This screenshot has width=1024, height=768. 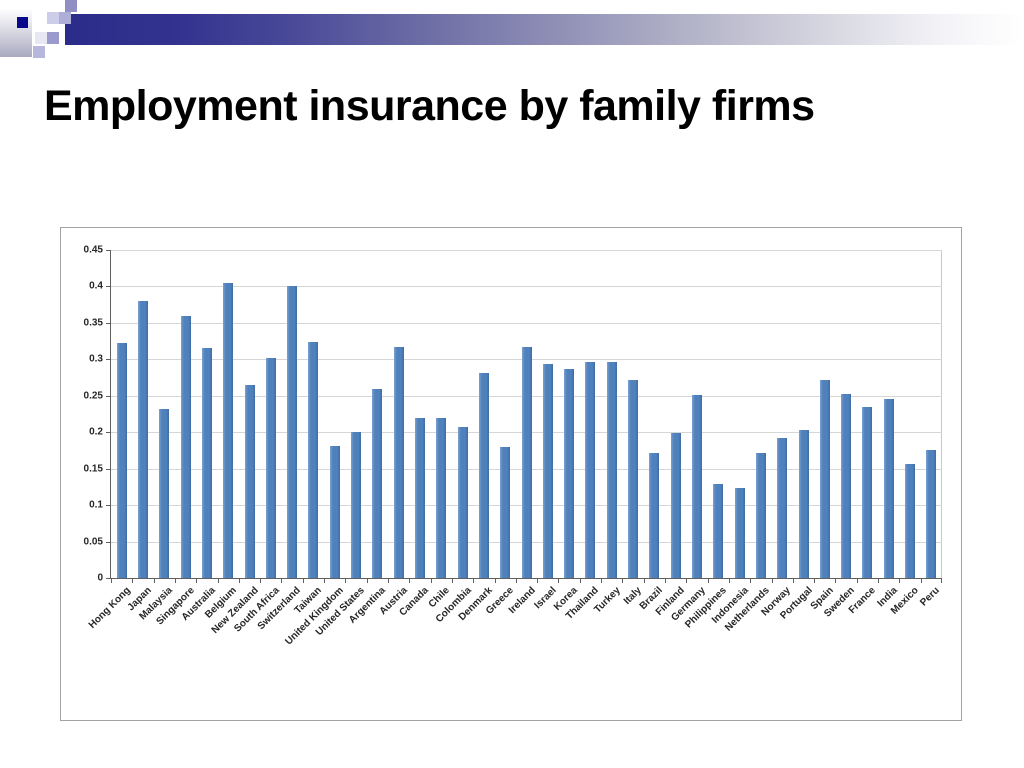 I want to click on bar-norway, so click(x=782, y=508).